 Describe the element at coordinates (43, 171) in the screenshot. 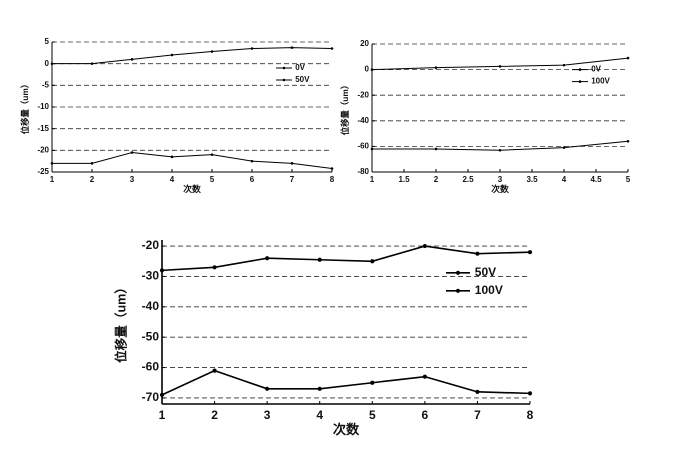

I see `y-tick-label: -25` at that location.